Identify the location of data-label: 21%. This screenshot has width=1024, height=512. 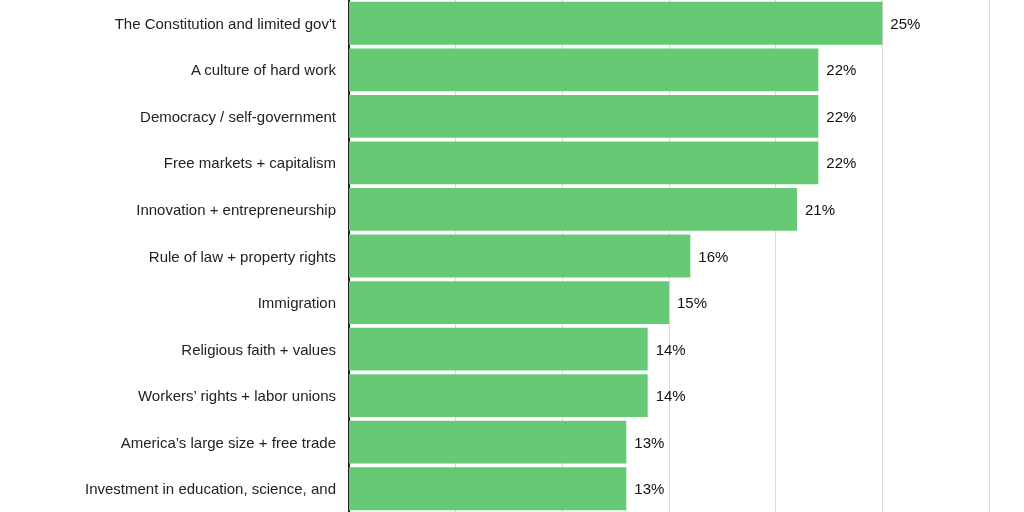
(820, 209).